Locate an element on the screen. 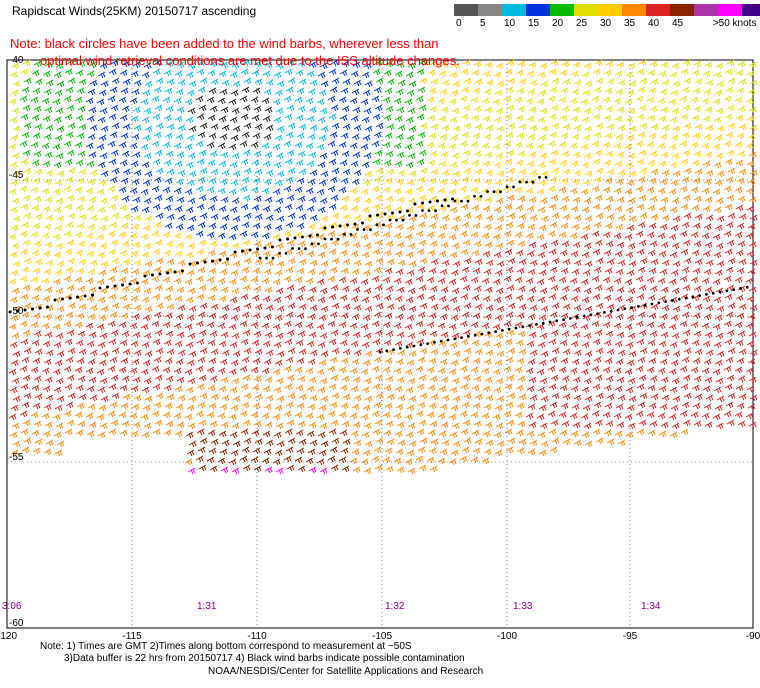  x-tick-label: -110 is located at coordinates (257, 636).